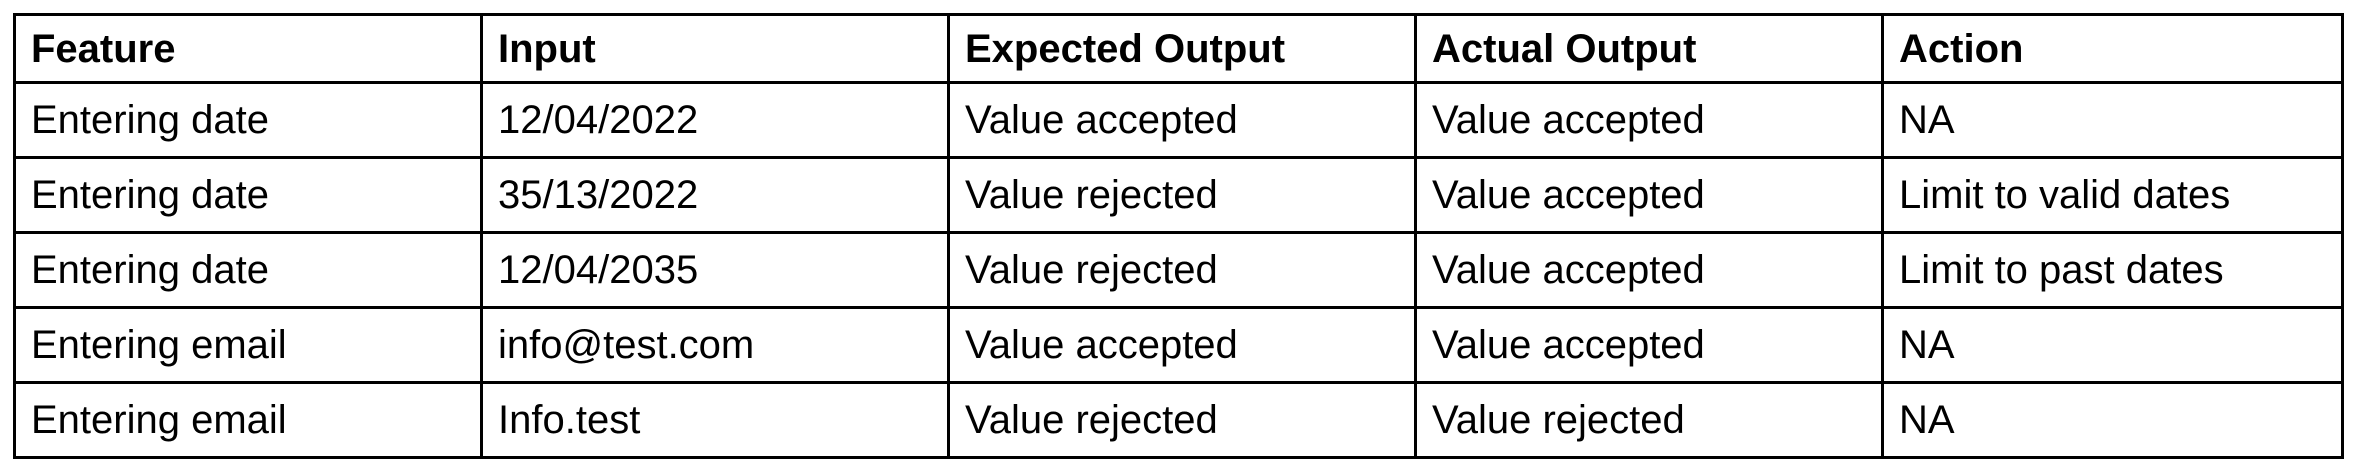 The width and height of the screenshot is (2368, 460). Describe the element at coordinates (1649, 420) in the screenshot. I see `cell-actual-output: Value rejected` at that location.